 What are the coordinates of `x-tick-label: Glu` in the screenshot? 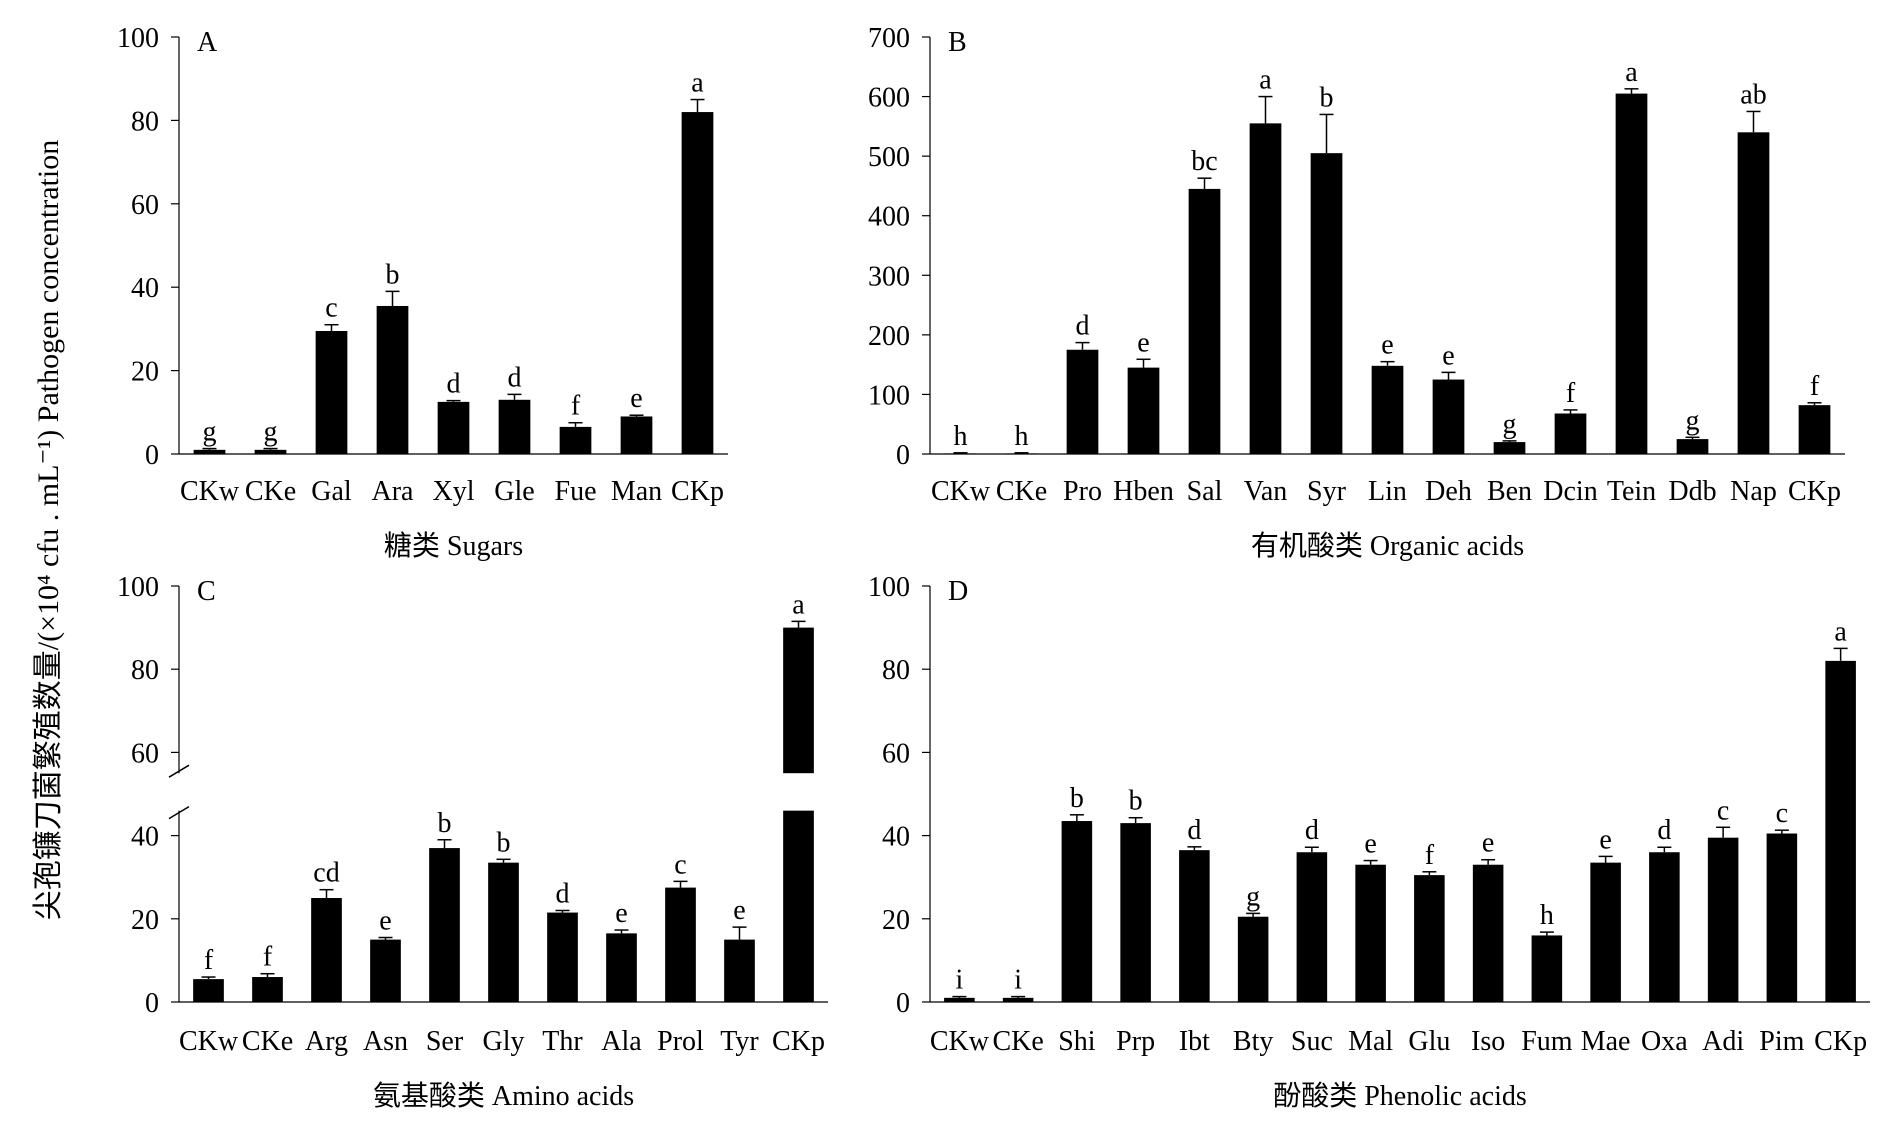 It's located at (1429, 1041).